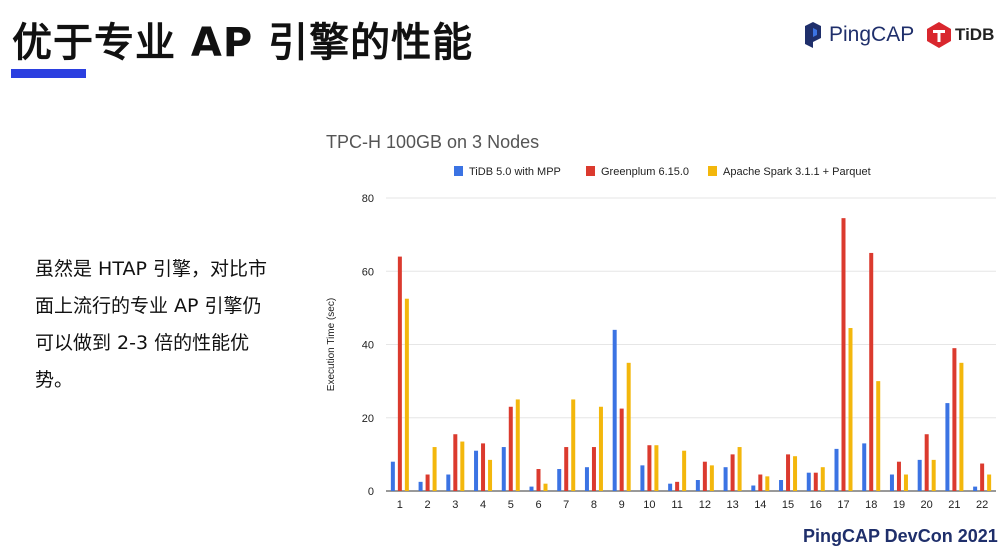 This screenshot has height=549, width=1000. What do you see at coordinates (614, 410) in the screenshot?
I see `bar-1-q9` at bounding box center [614, 410].